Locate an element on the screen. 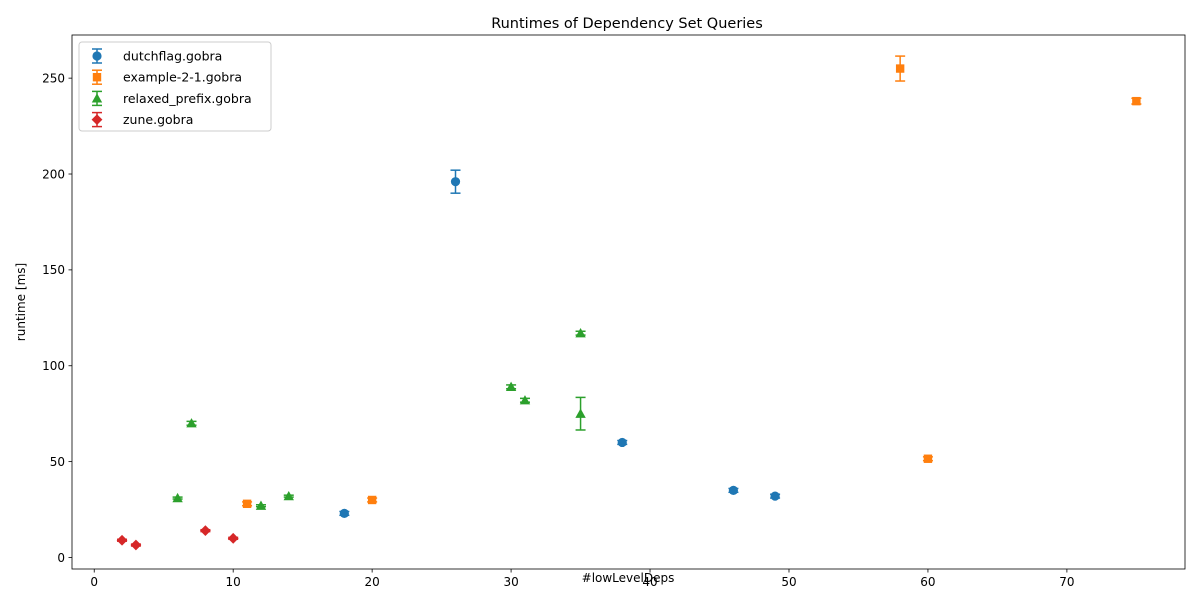  y-tick-label: 200 is located at coordinates (53, 174).